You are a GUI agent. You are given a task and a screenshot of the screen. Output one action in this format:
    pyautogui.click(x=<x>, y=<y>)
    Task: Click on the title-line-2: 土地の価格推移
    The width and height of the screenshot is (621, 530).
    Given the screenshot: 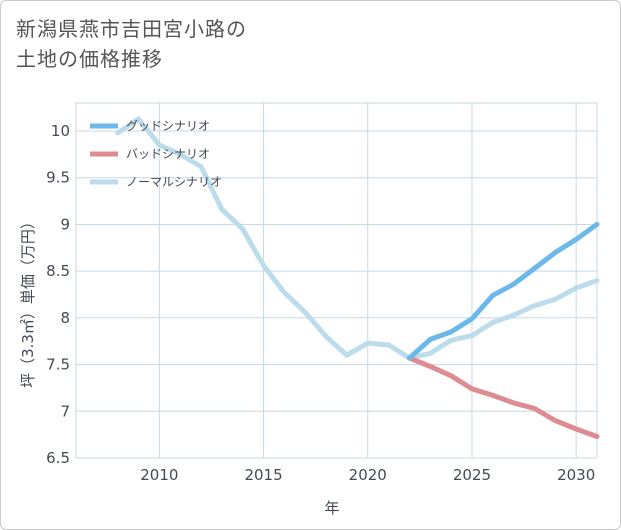 What is the action you would take?
    pyautogui.click(x=89, y=59)
    